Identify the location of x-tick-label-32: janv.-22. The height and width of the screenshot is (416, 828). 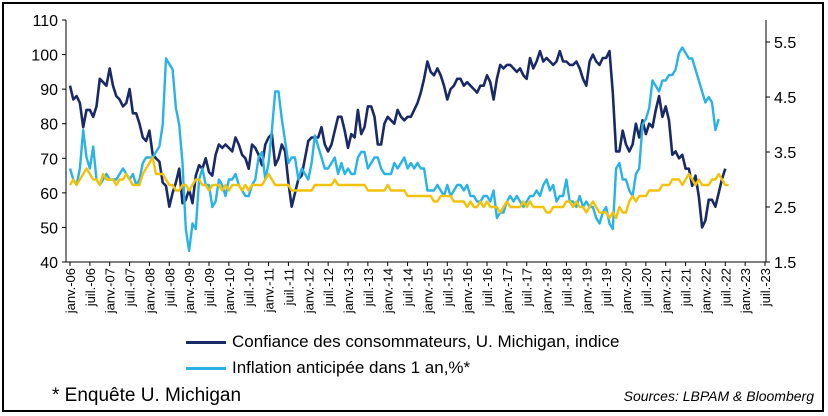
(705, 291).